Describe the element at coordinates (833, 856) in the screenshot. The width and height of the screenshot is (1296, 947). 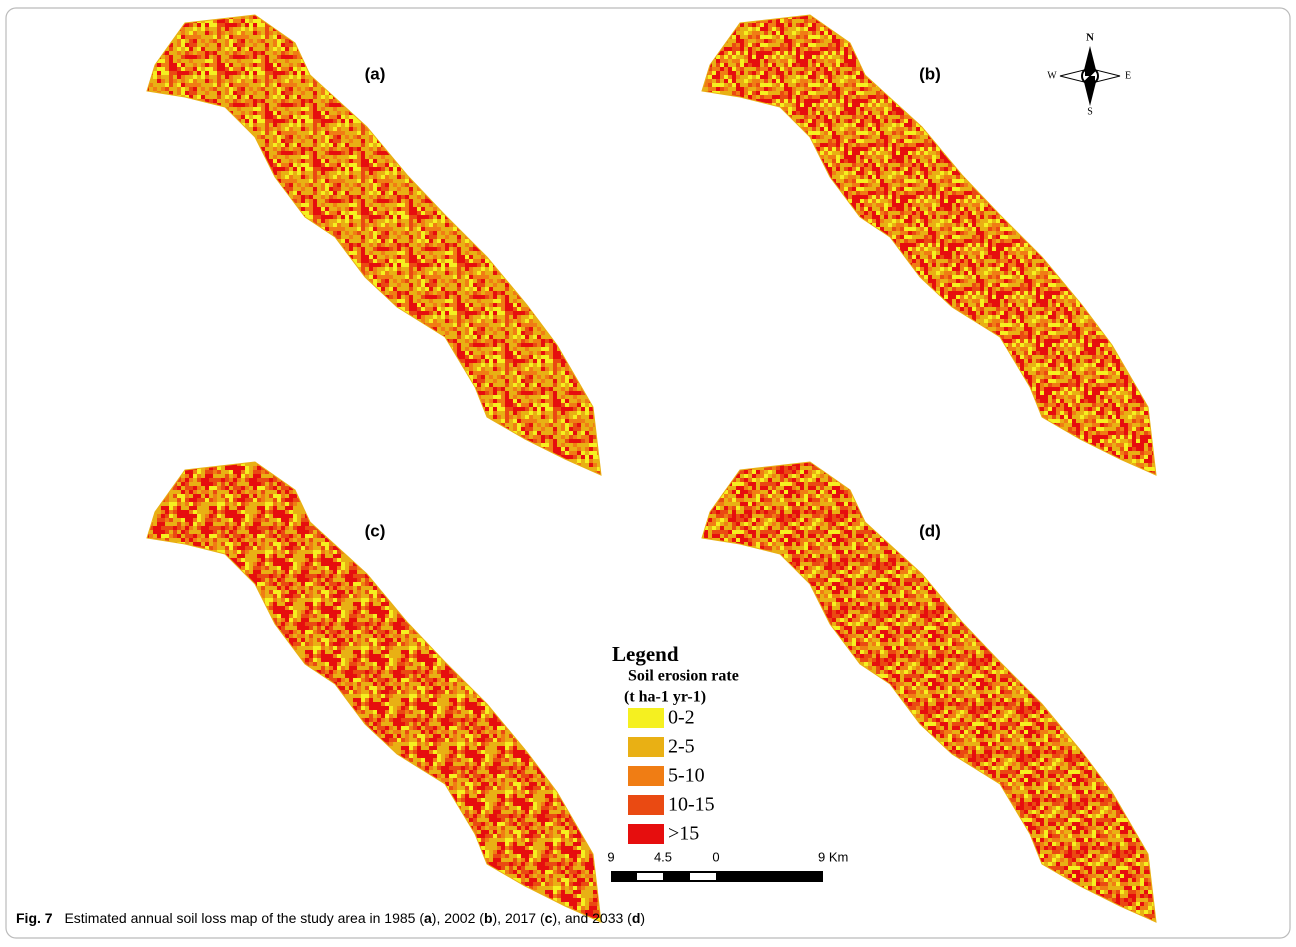
I see `scale-label: 9 Km` at that location.